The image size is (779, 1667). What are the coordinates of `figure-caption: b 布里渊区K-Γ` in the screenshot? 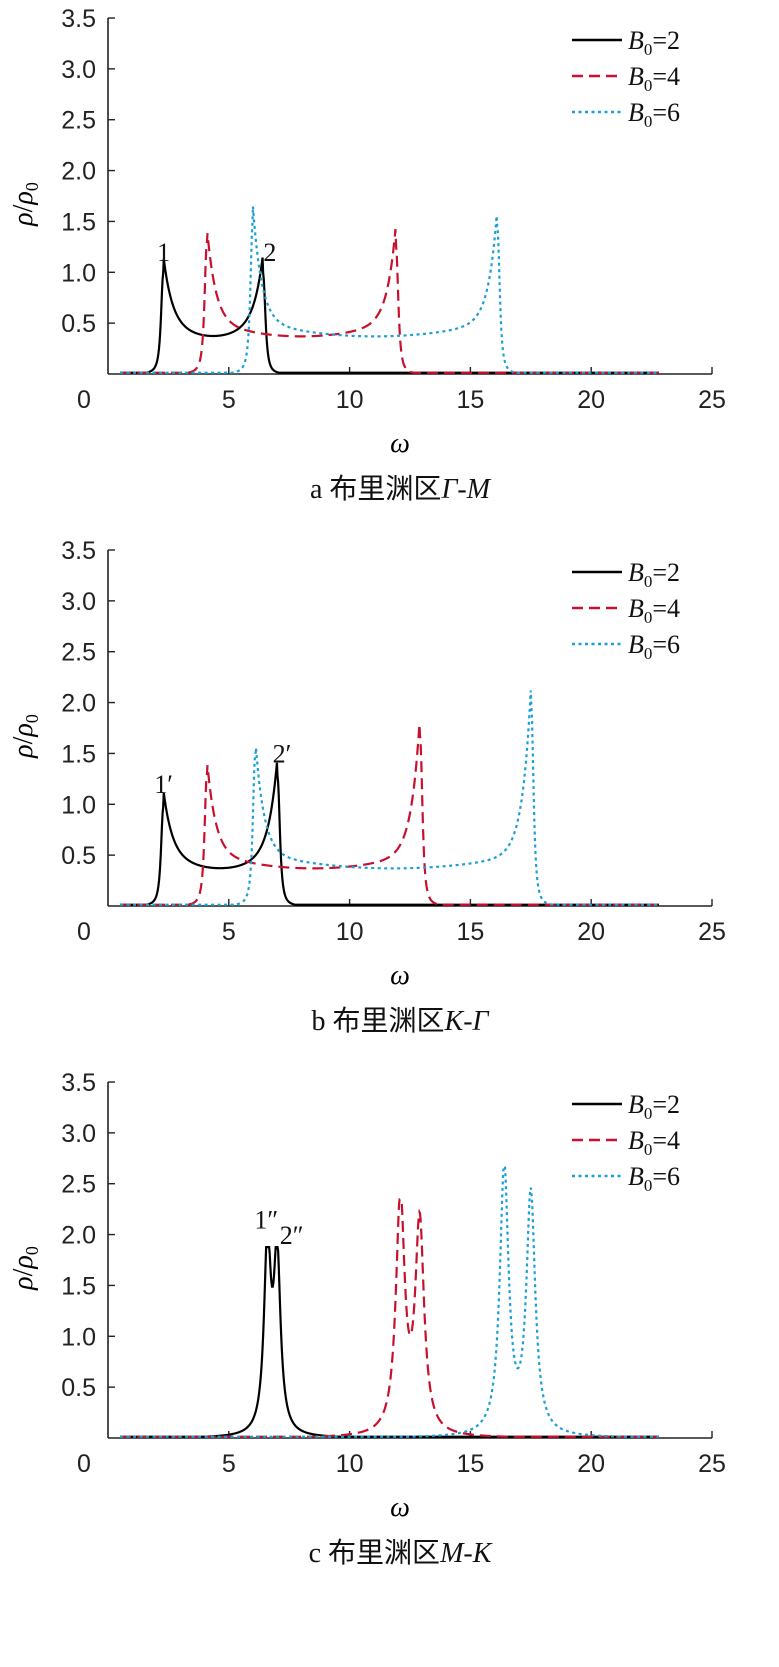 It's located at (401, 1020).